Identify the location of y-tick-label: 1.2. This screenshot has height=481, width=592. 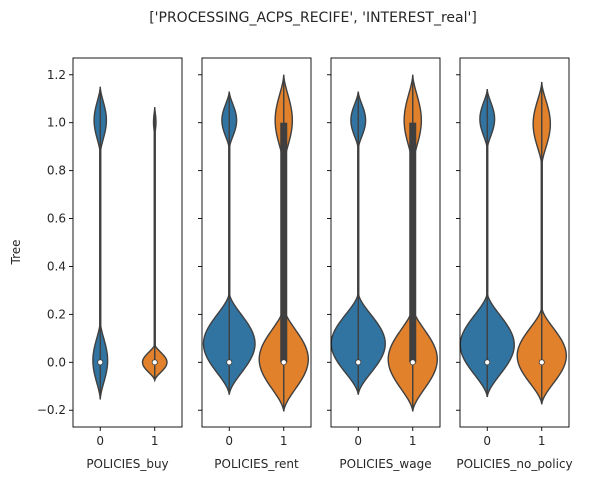
(56, 75).